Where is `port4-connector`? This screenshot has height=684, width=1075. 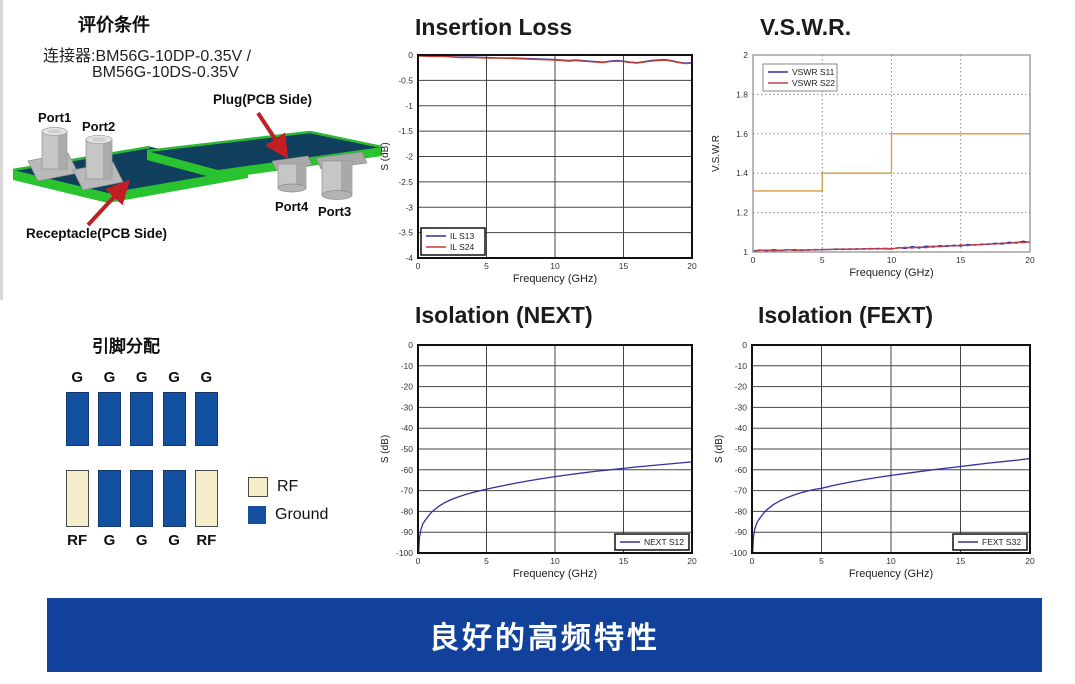 port4-connector is located at coordinates (292, 174).